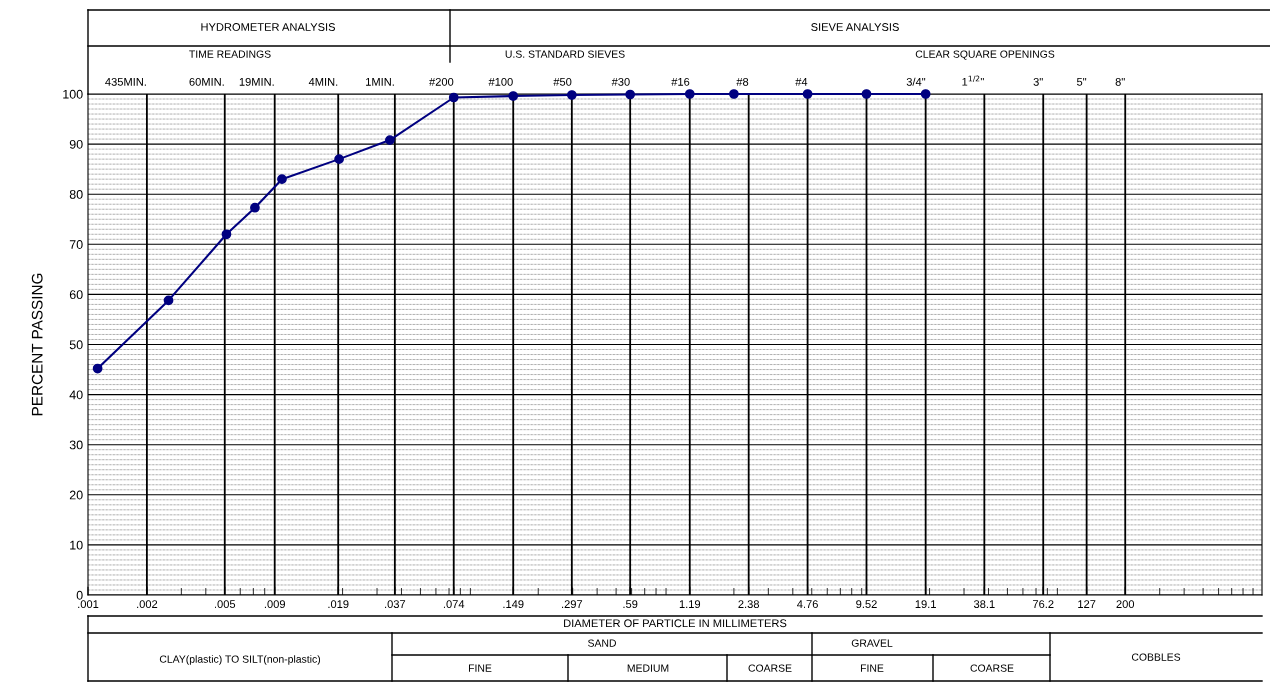 This screenshot has height=683, width=1270. What do you see at coordinates (985, 55) in the screenshot?
I see `text: CLEAR SQUARE OPENINGS` at bounding box center [985, 55].